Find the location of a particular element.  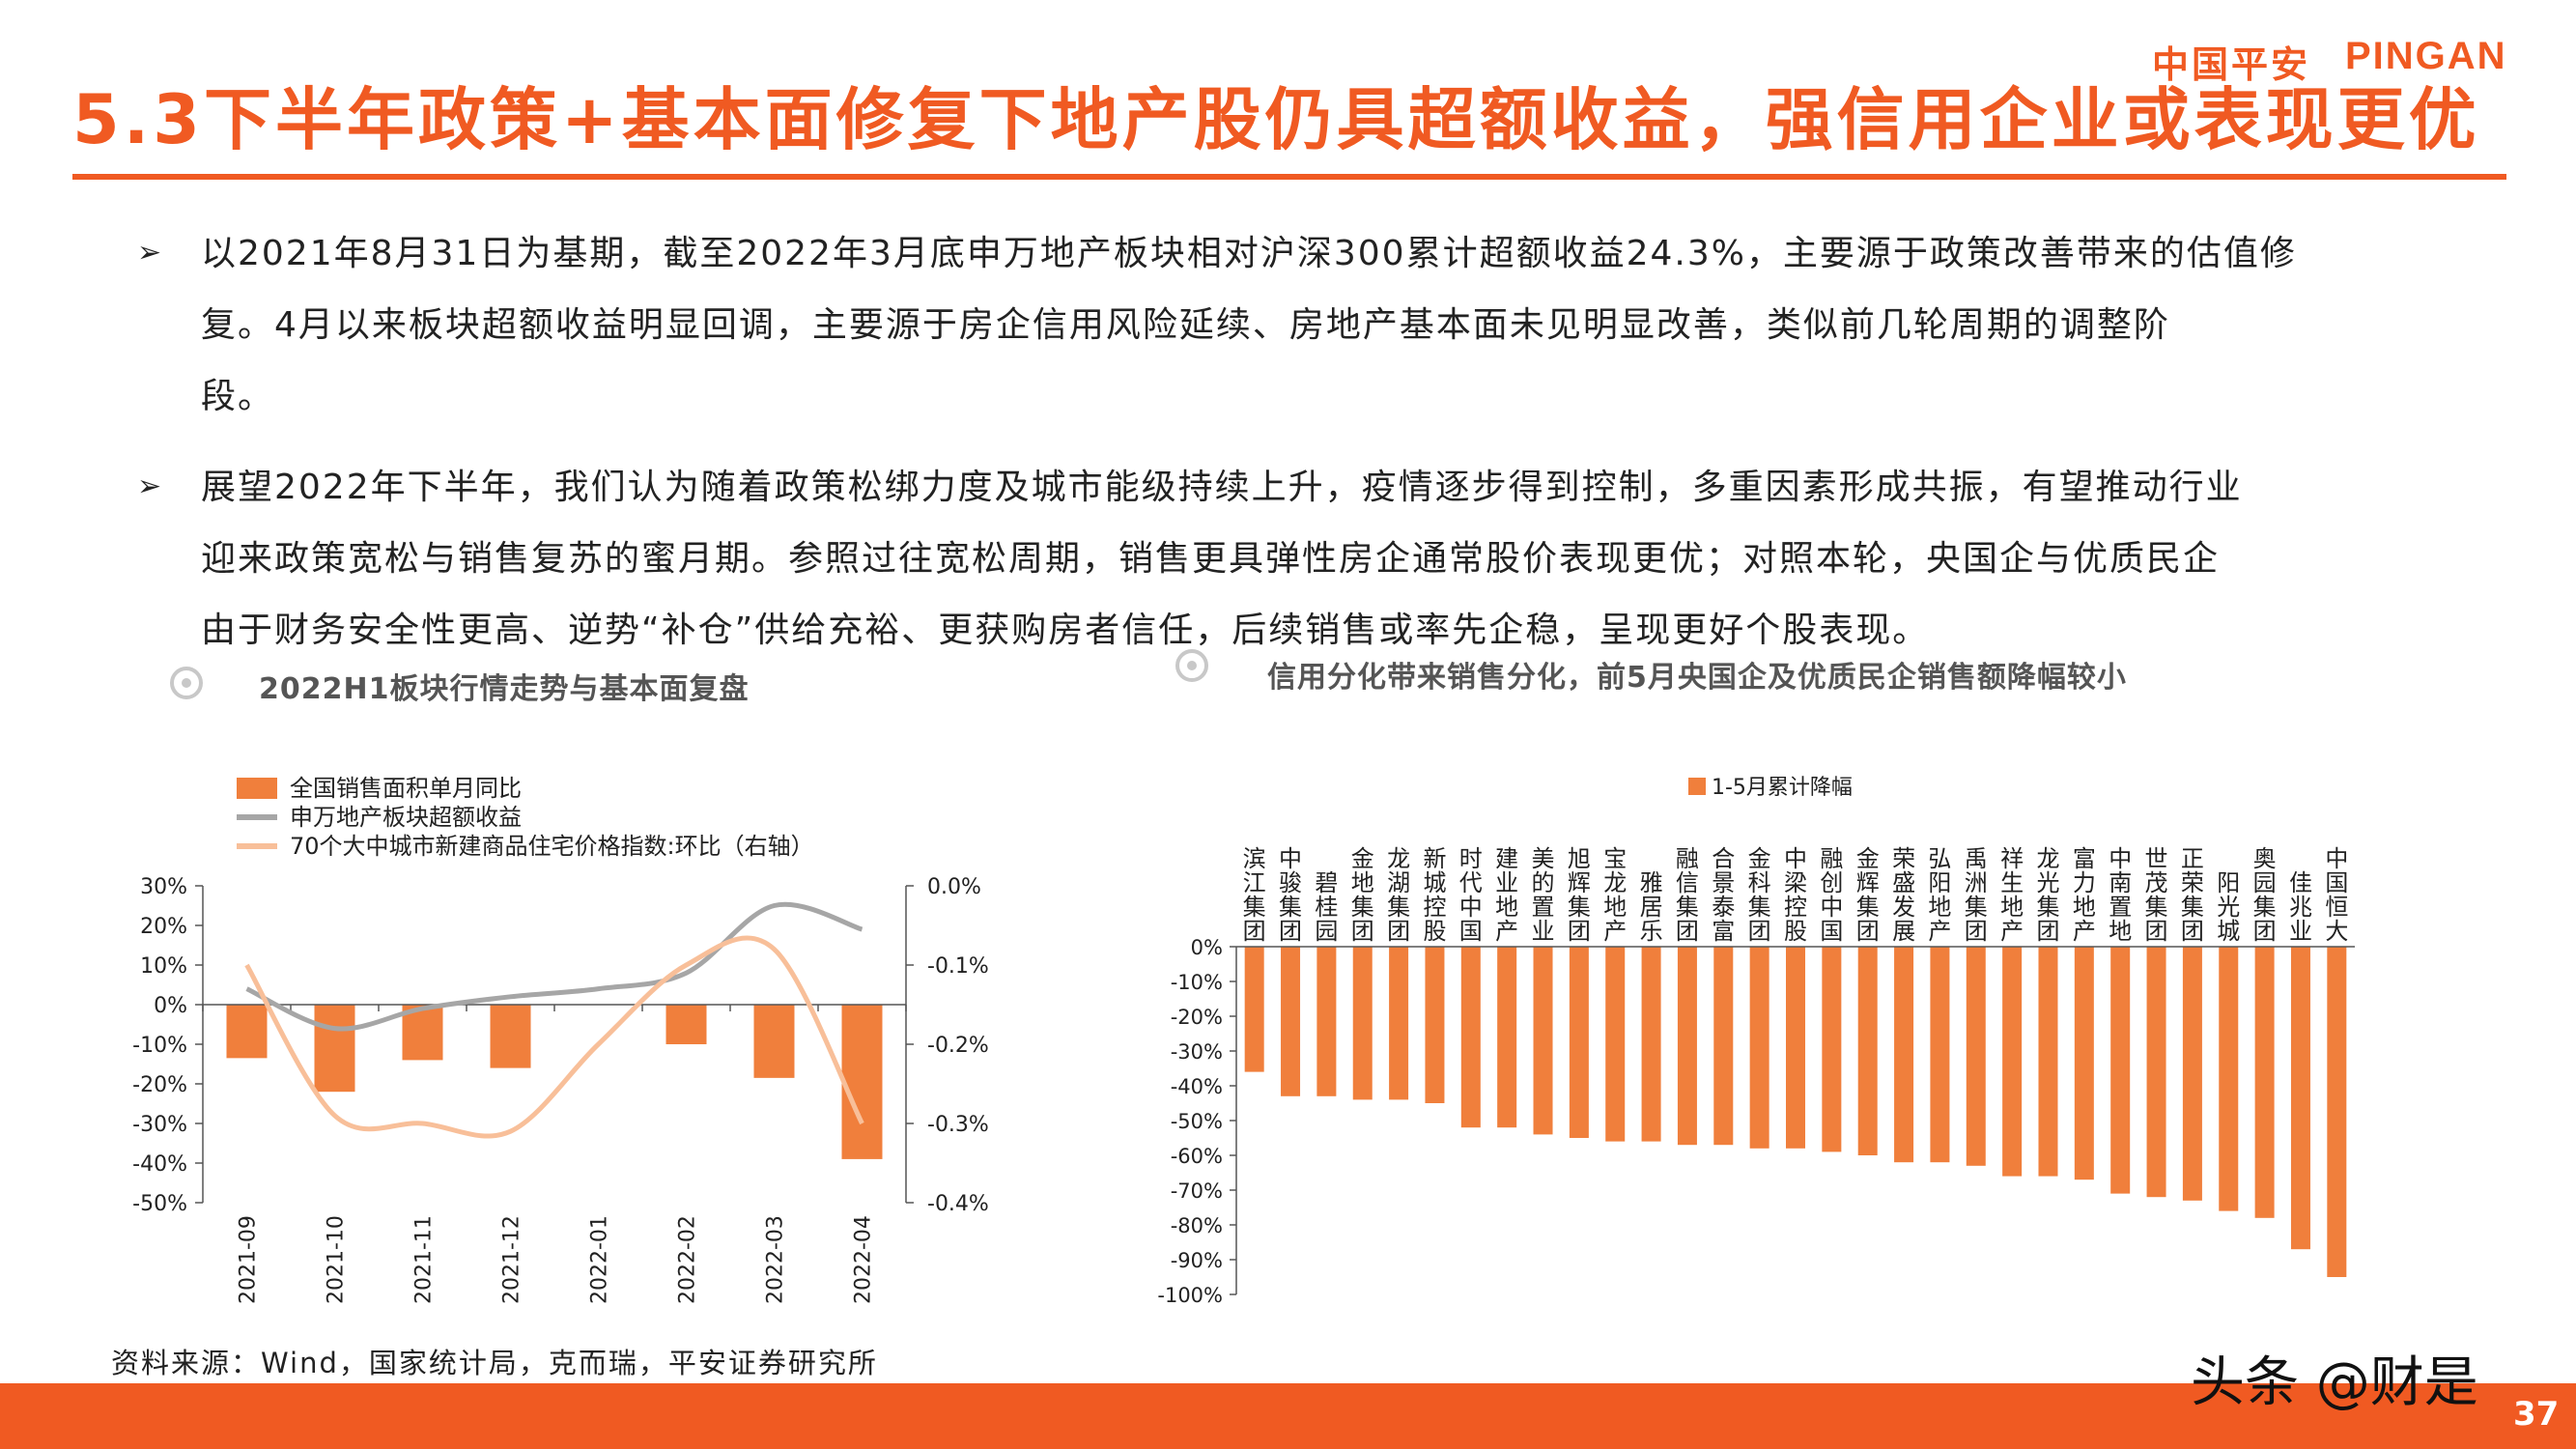

page-number: 37 is located at coordinates (2536, 1414).